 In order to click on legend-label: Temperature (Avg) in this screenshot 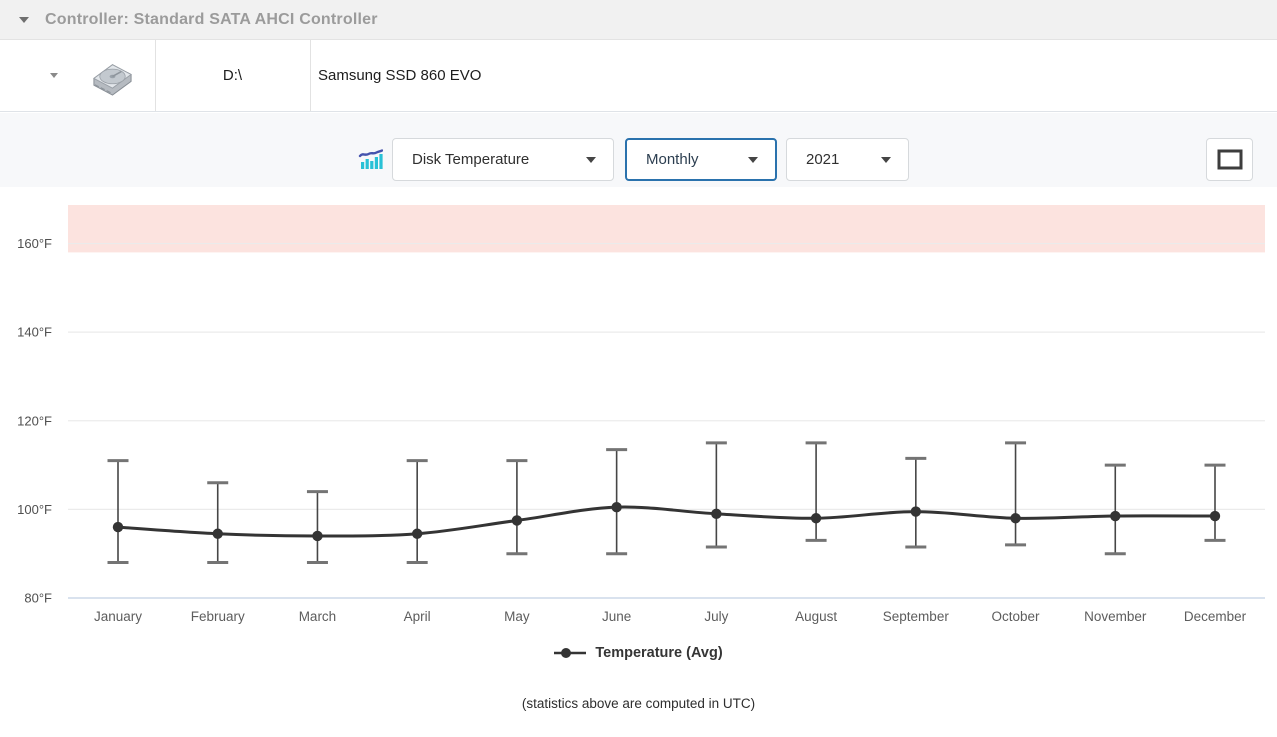, I will do `click(659, 653)`.